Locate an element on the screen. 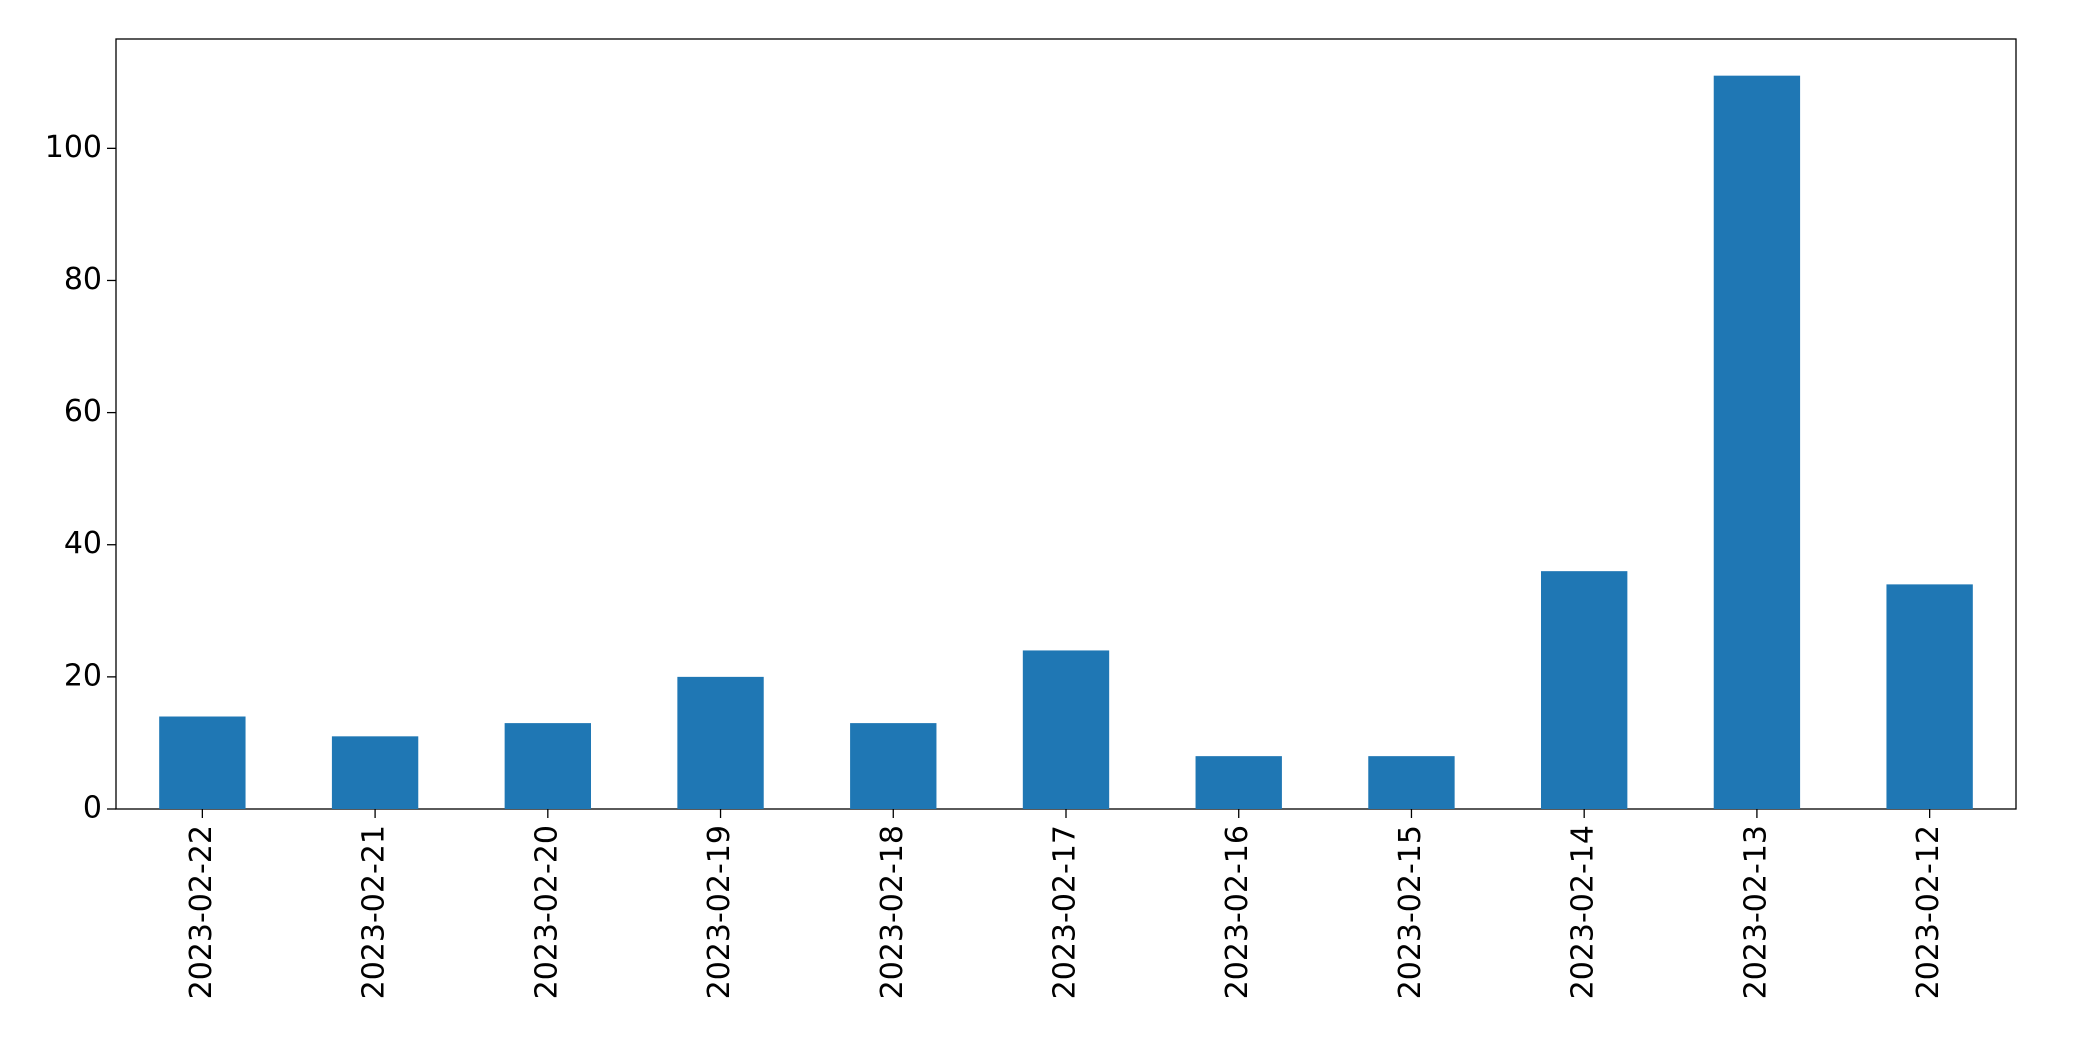 The height and width of the screenshot is (1061, 2093). y-tick-label: 0 is located at coordinates (92, 808).